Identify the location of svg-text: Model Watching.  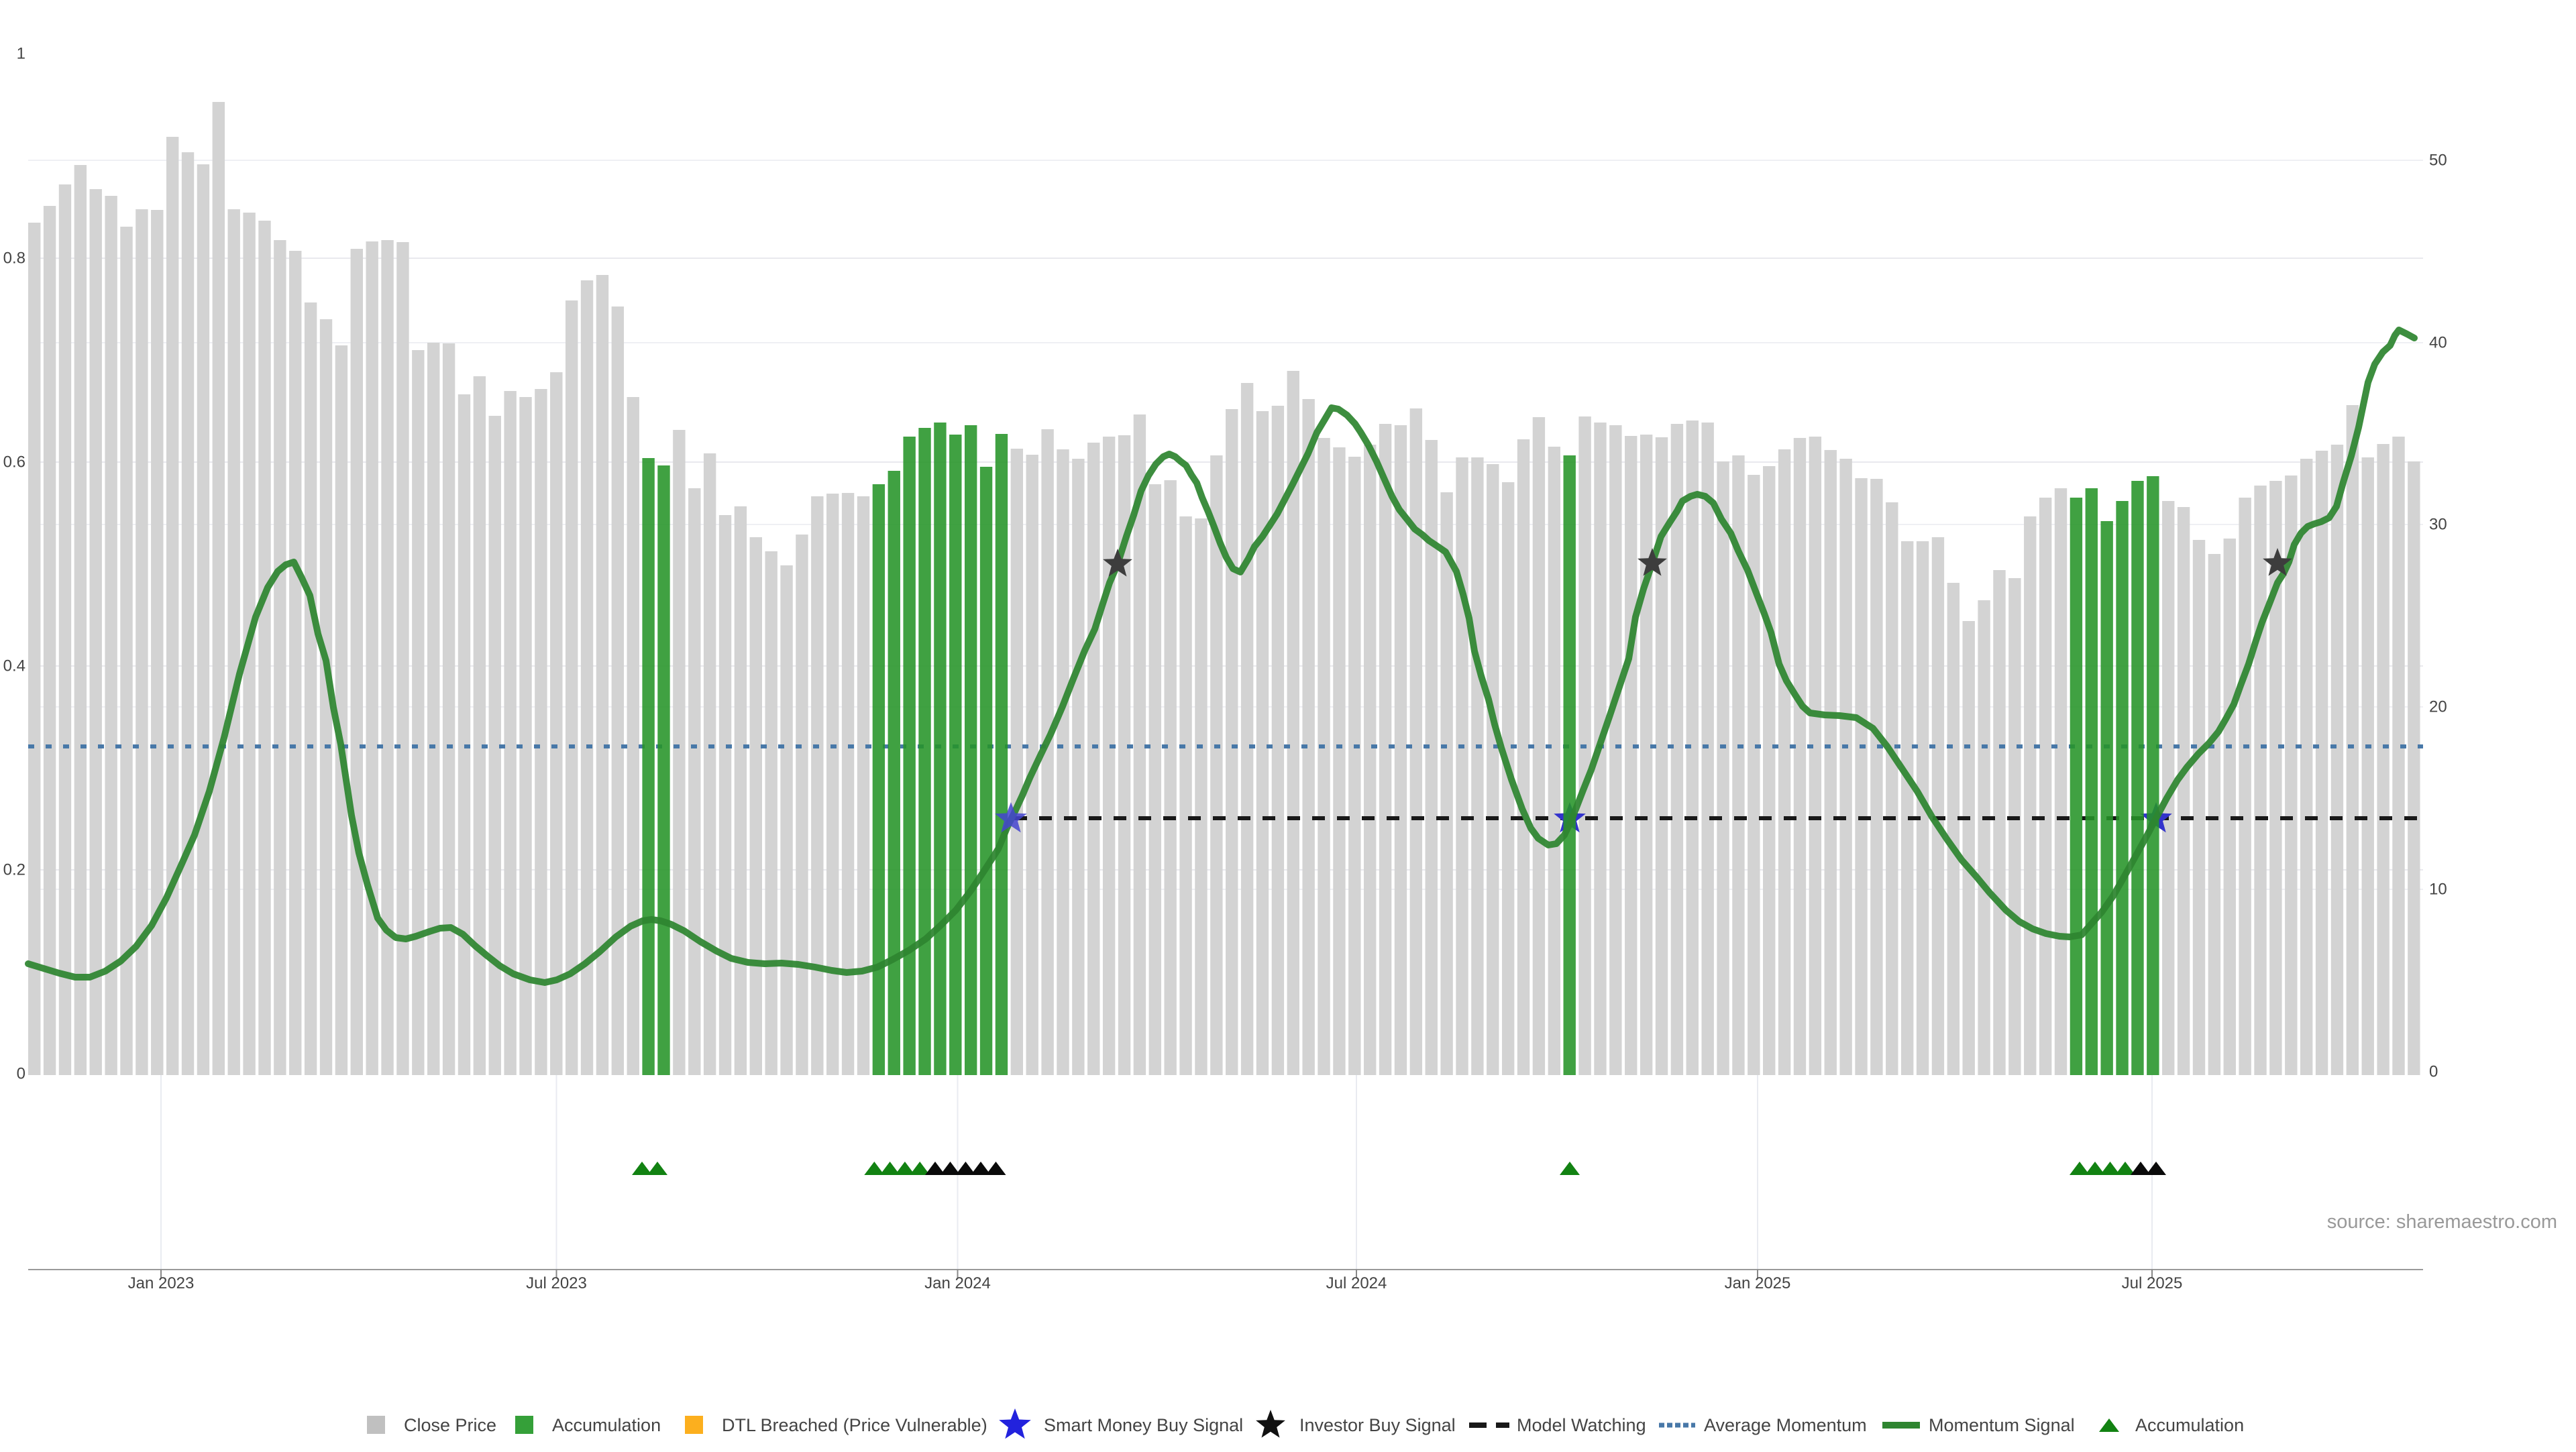
(1581, 1425).